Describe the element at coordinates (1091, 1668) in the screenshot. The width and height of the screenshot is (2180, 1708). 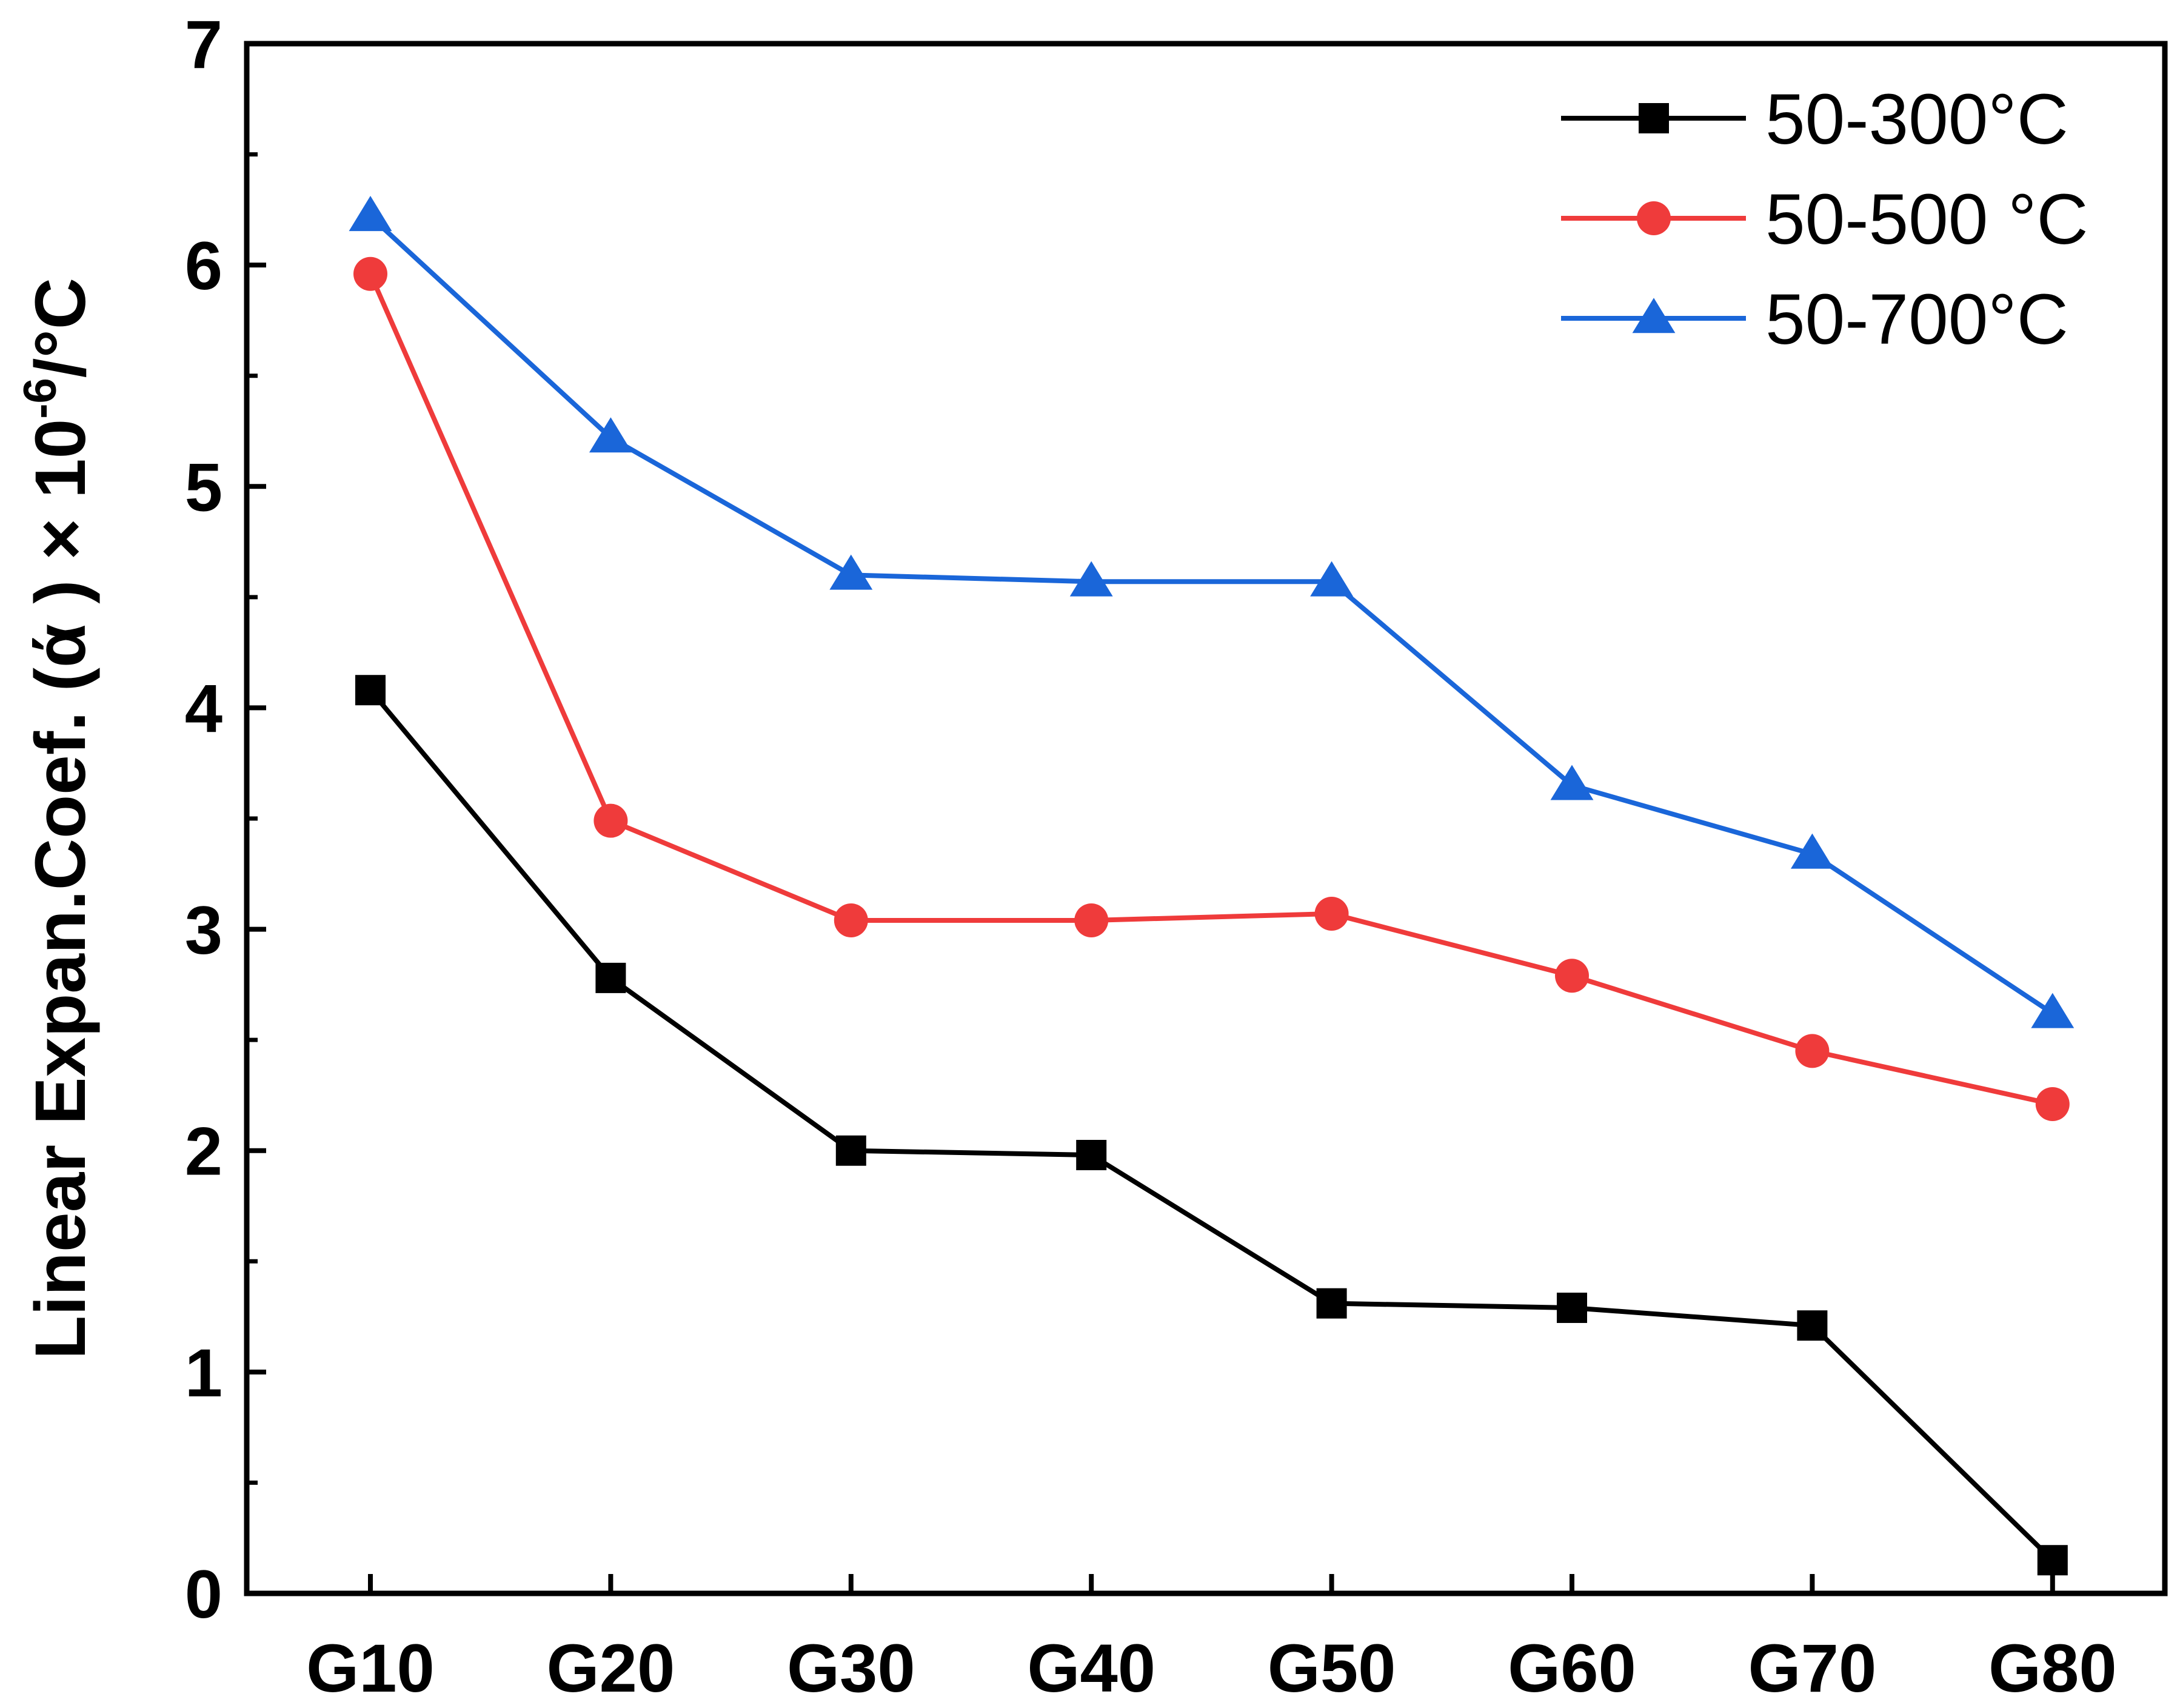
I see `x-tick-label: G40` at that location.